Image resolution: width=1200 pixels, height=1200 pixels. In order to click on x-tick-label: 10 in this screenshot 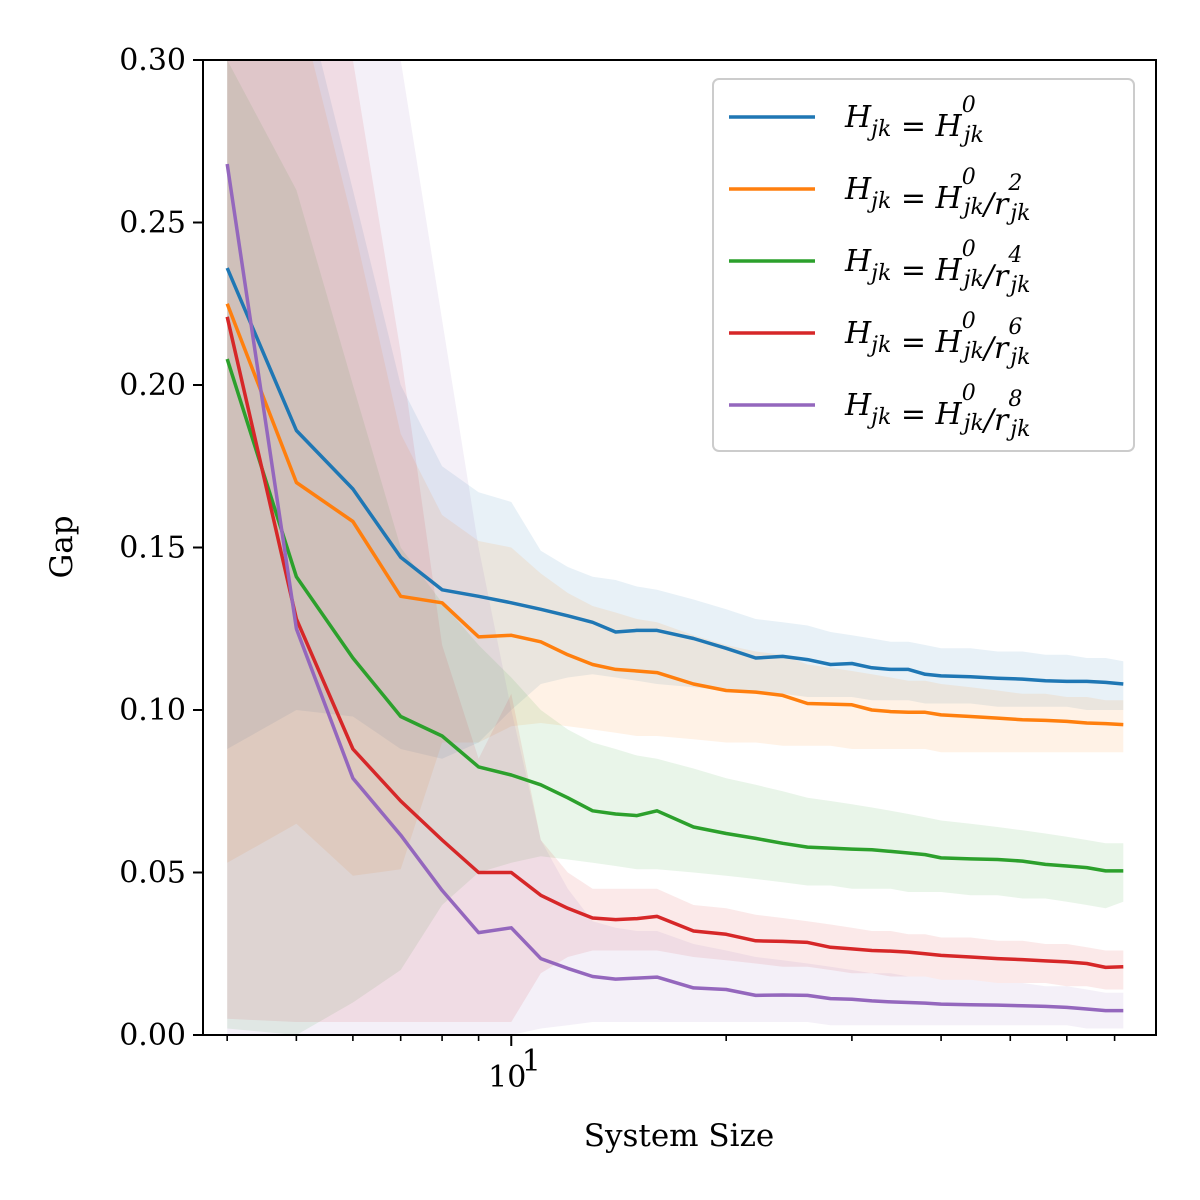, I will do `click(507, 1077)`.